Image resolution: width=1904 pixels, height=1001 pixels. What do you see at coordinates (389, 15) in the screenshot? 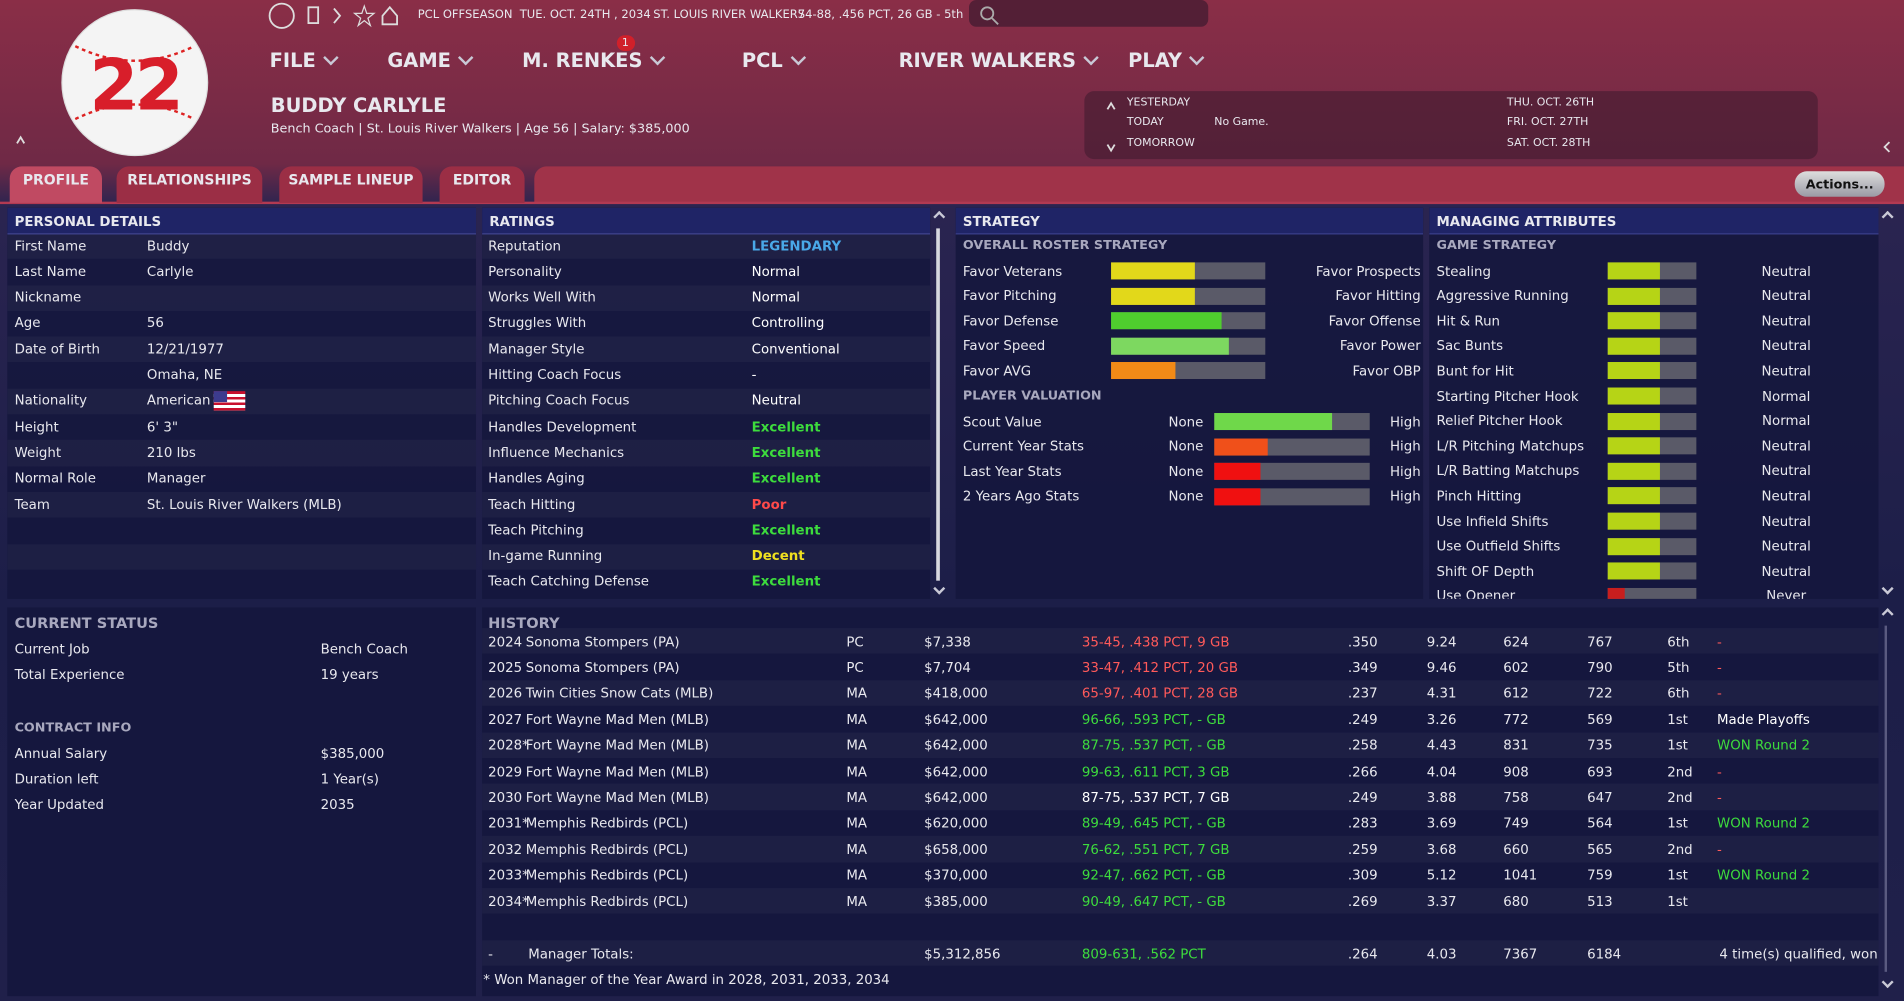
I see `home-icon` at bounding box center [389, 15].